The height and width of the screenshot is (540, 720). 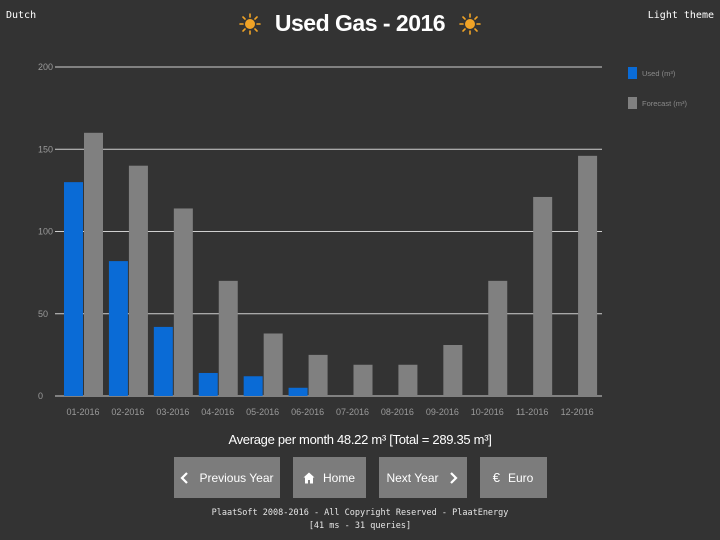 I want to click on y-tick-label: 50, so click(x=43, y=314).